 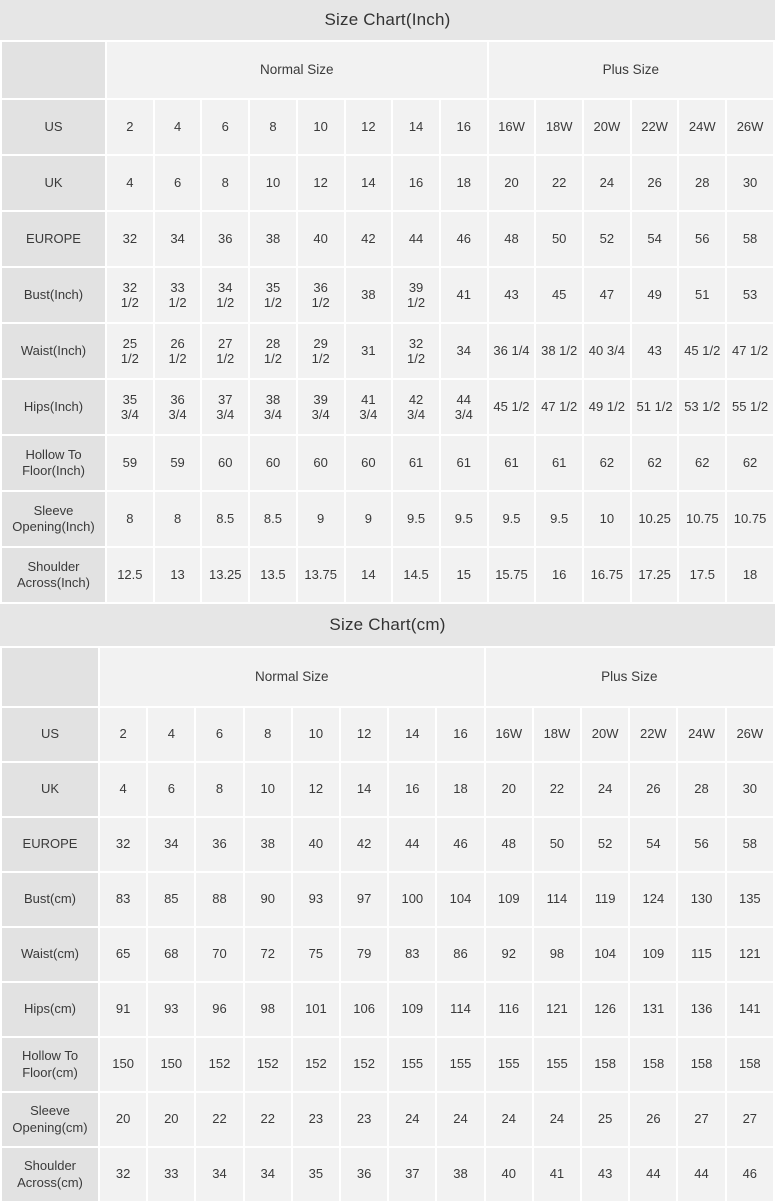 I want to click on size-cell: 150, so click(x=123, y=1064).